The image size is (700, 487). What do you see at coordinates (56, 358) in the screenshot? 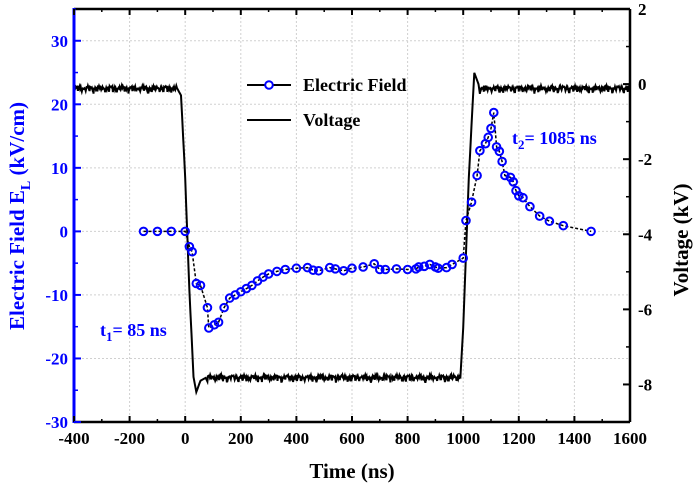
I see `y-left-tick-label: -20` at bounding box center [56, 358].